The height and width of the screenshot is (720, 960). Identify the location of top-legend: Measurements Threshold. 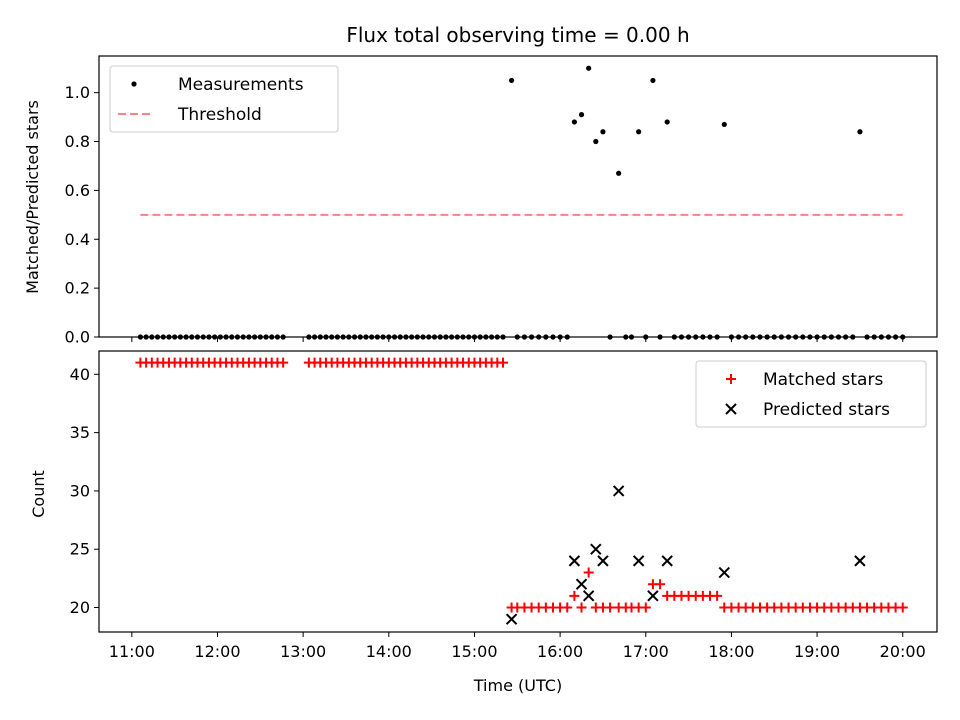
(224, 99).